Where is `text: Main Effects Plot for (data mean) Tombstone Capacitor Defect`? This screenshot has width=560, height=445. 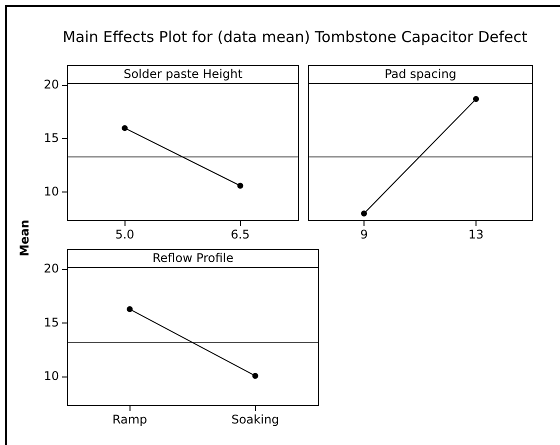
text: Main Effects Plot for (data mean) Tombstone Capacitor Defect is located at coordinates (295, 37).